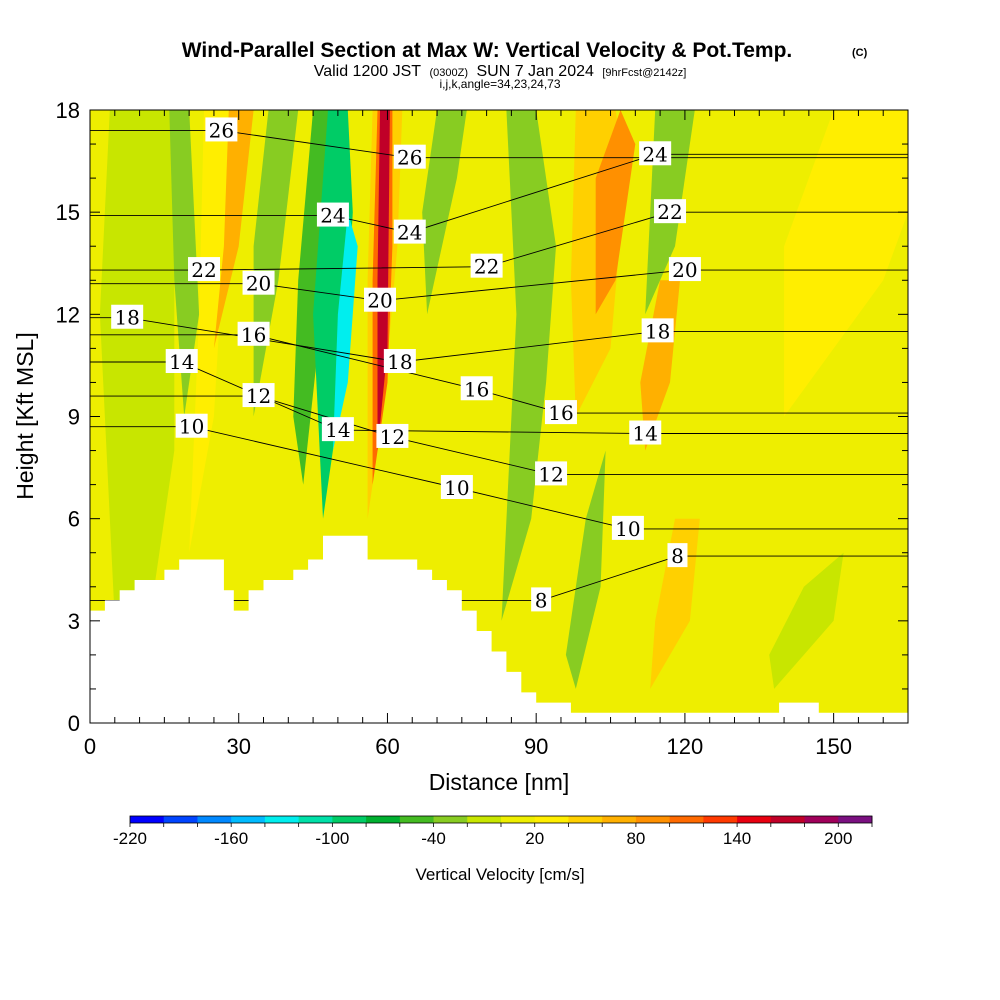 This screenshot has height=1000, width=1000. I want to click on colorbar-title: Vertical Velocity [cm/s], so click(499, 874).